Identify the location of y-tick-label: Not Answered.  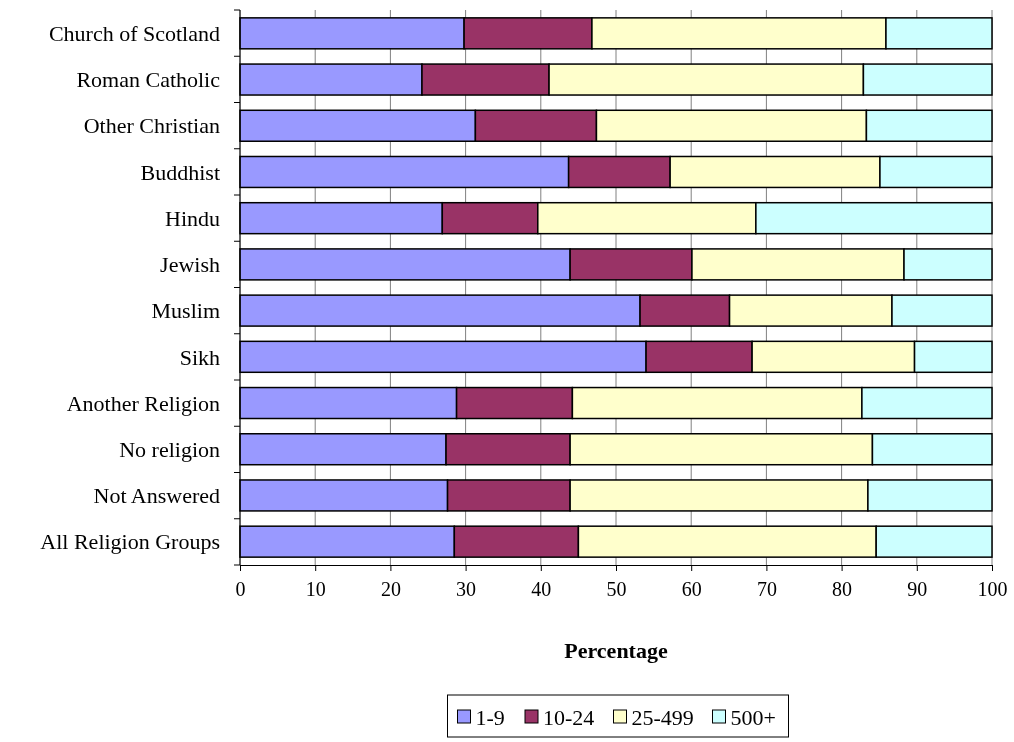
(156, 496).